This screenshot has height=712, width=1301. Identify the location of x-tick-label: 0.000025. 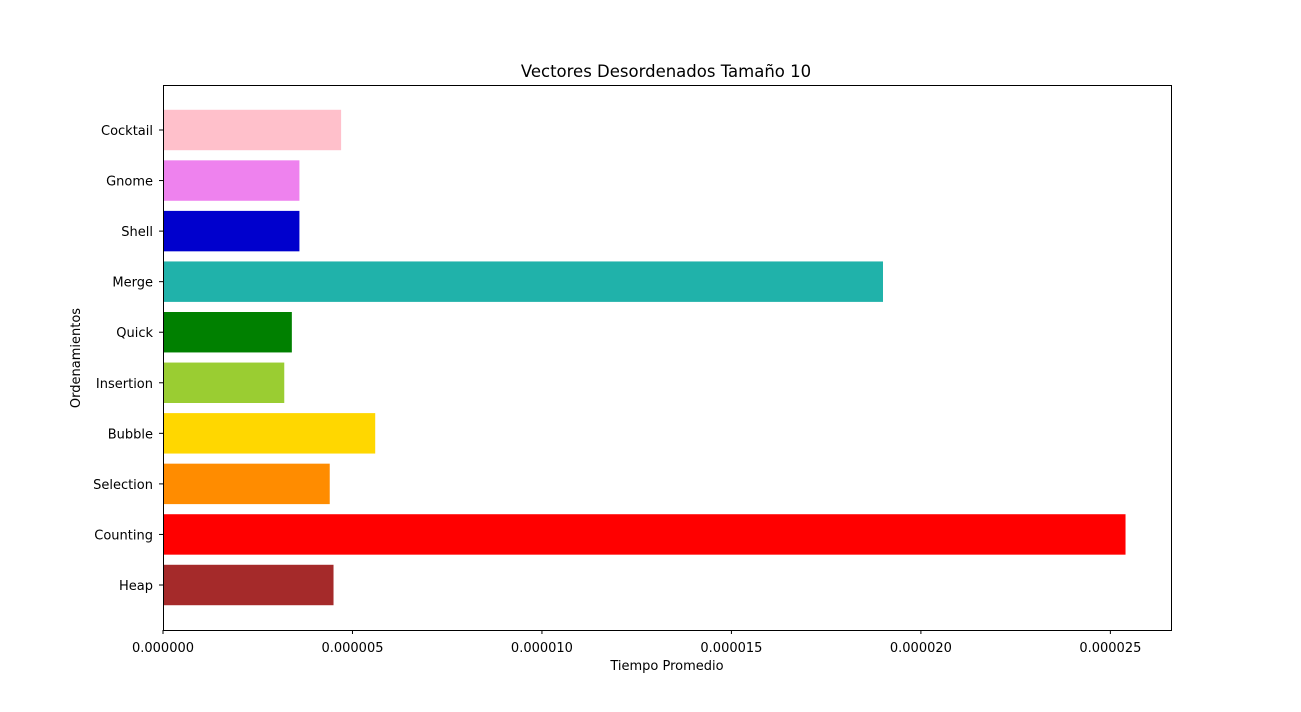
(1110, 648).